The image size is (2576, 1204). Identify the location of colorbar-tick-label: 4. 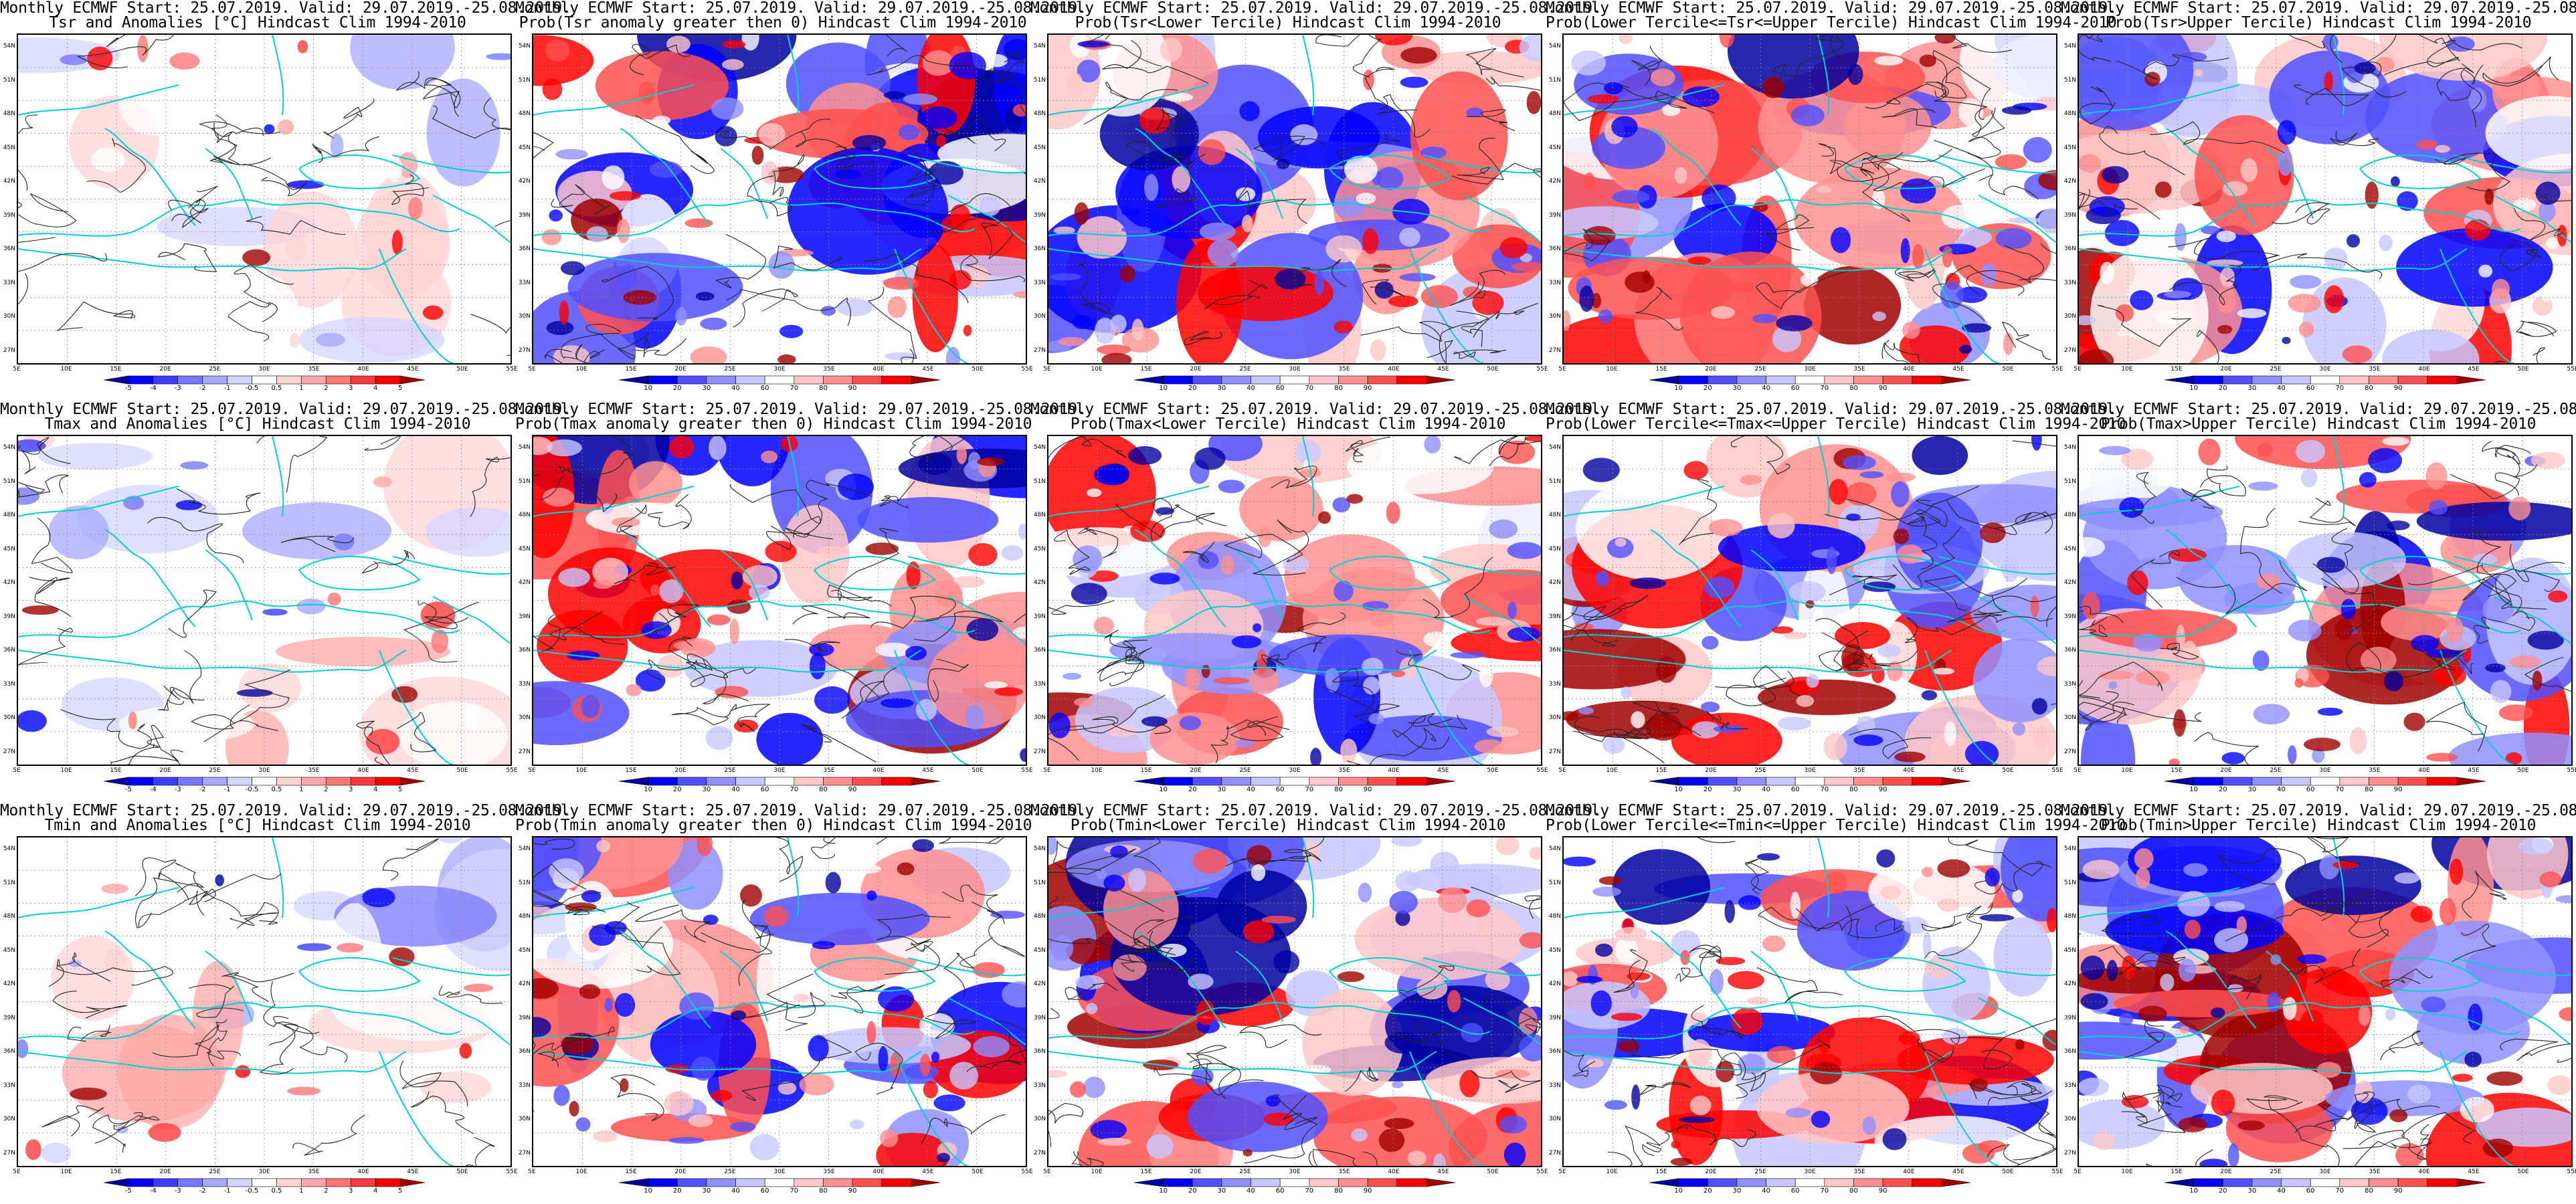
(376, 388).